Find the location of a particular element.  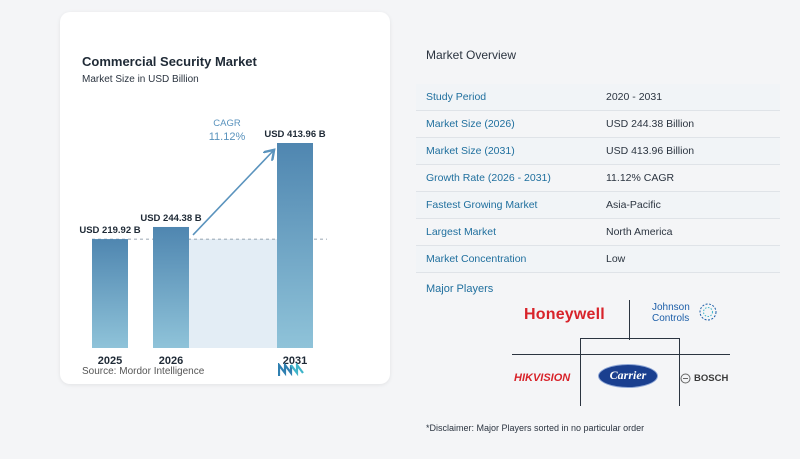

johnson-controls-line1: Johnson is located at coordinates (671, 307).